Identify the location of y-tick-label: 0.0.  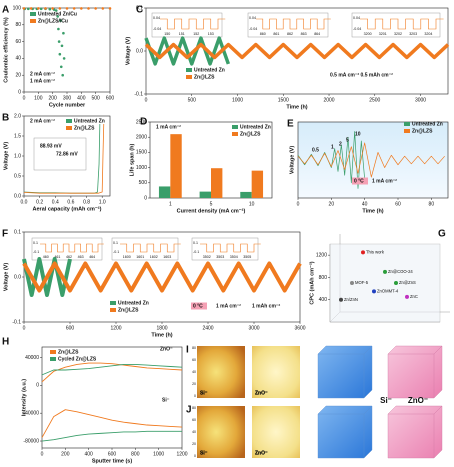
(17, 196).